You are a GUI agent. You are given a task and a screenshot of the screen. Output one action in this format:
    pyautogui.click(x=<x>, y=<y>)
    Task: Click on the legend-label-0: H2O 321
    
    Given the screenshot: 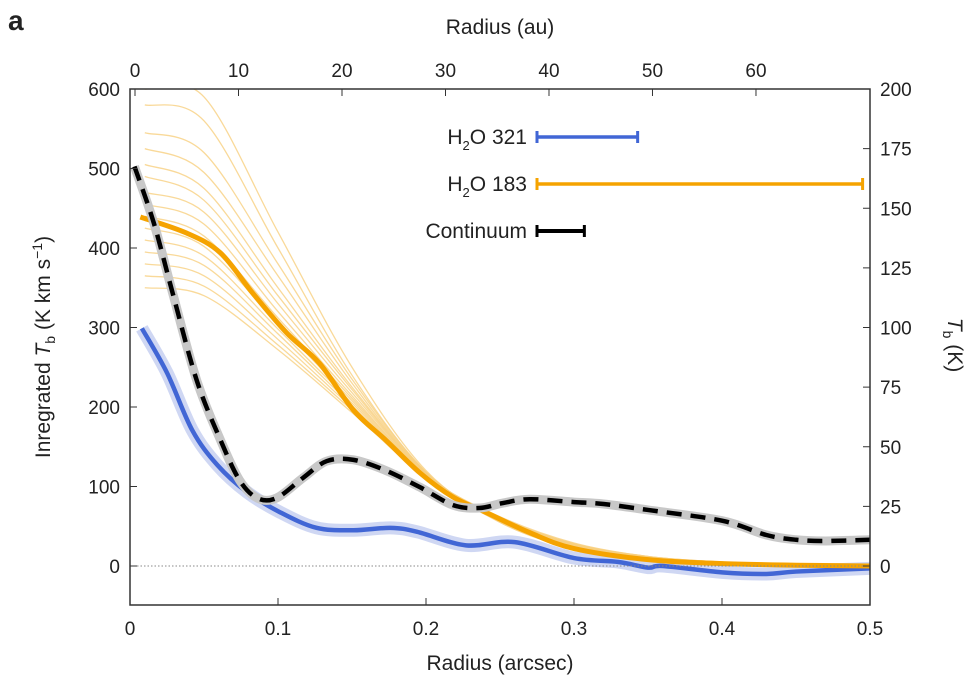 What is the action you would take?
    pyautogui.click(x=487, y=139)
    